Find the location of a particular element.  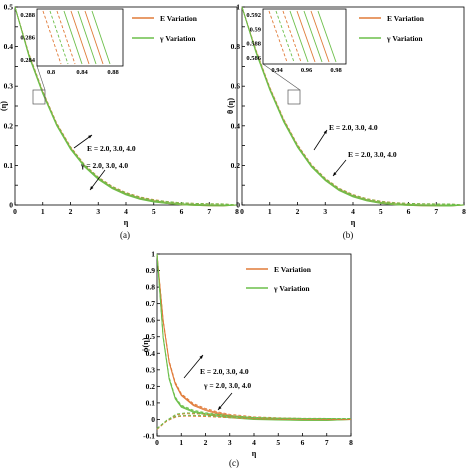

y-axis-label: ϕ(η) is located at coordinates (145, 344).